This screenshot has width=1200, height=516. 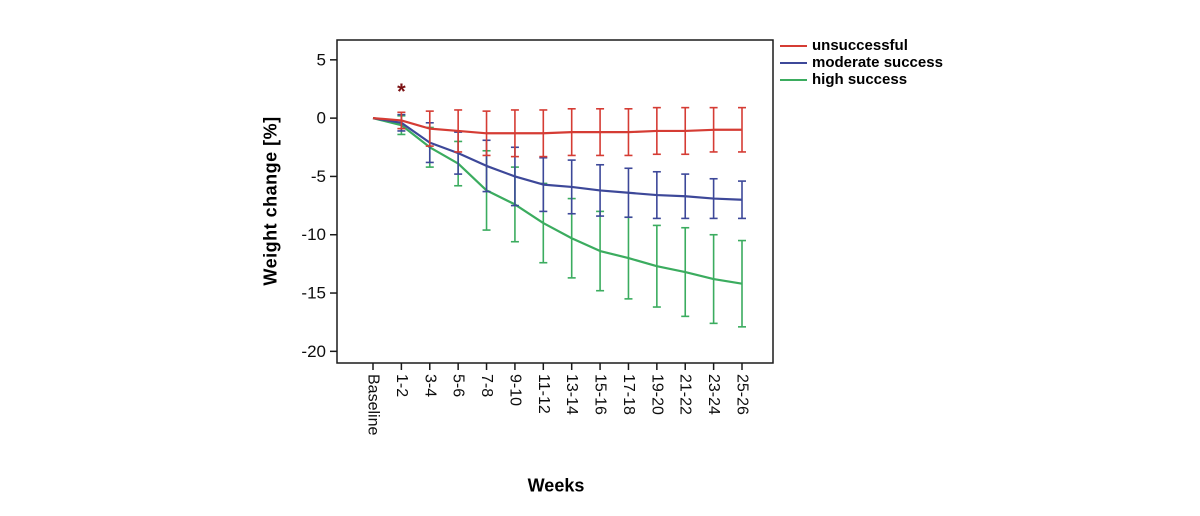 I want to click on x-tick-label: 9-10, so click(x=514, y=390).